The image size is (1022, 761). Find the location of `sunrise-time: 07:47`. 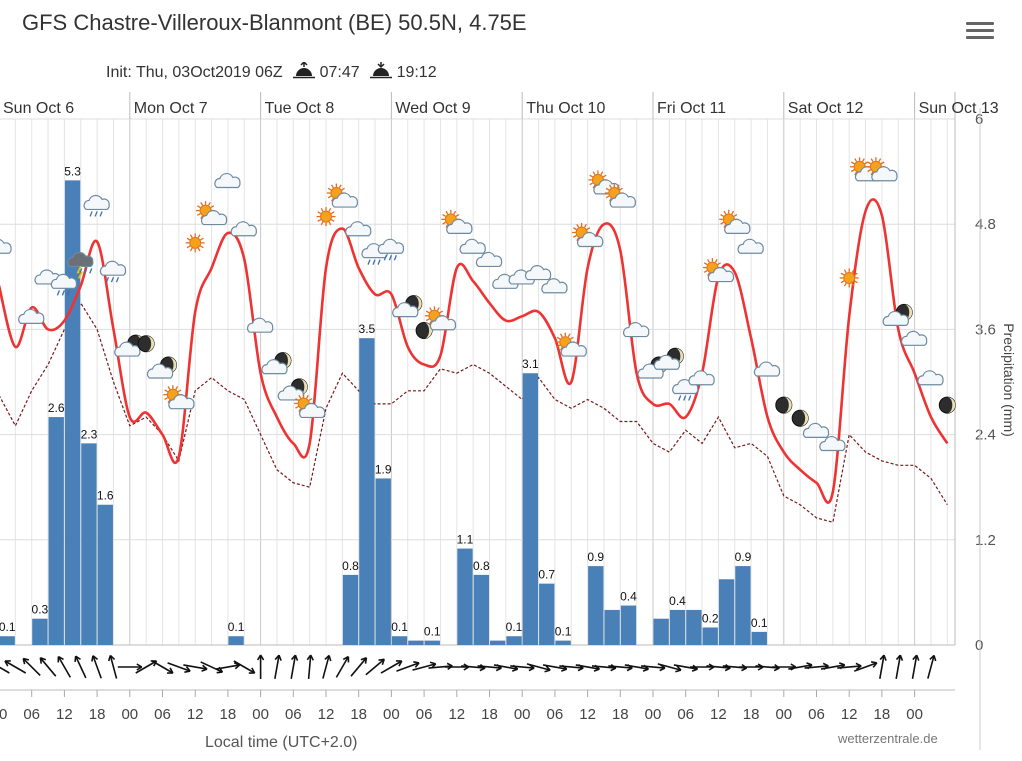

sunrise-time: 07:47 is located at coordinates (339, 72).